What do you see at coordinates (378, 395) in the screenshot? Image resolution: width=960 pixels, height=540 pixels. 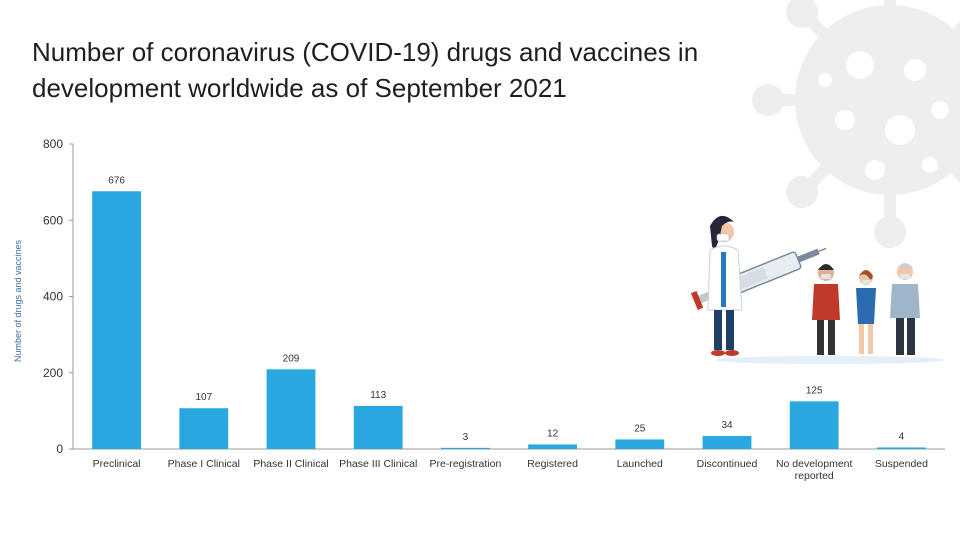 I see `data-label: 113` at bounding box center [378, 395].